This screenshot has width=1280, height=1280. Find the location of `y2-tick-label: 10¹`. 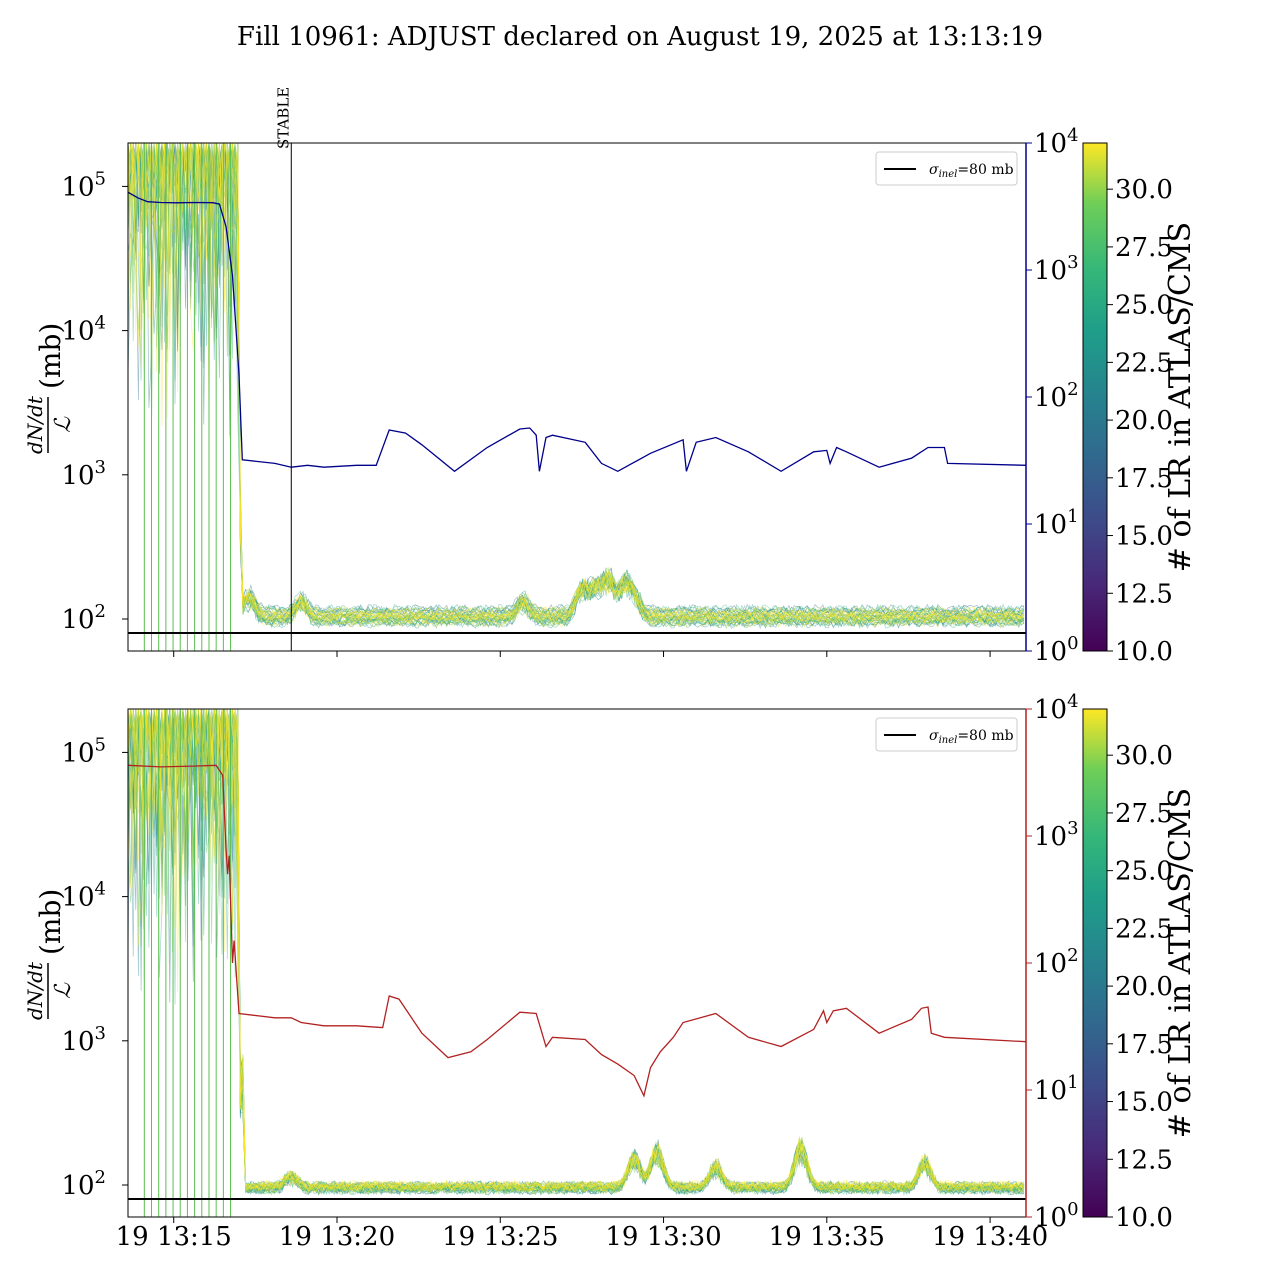

y2-tick-label: 10¹ is located at coordinates (1056, 1089).